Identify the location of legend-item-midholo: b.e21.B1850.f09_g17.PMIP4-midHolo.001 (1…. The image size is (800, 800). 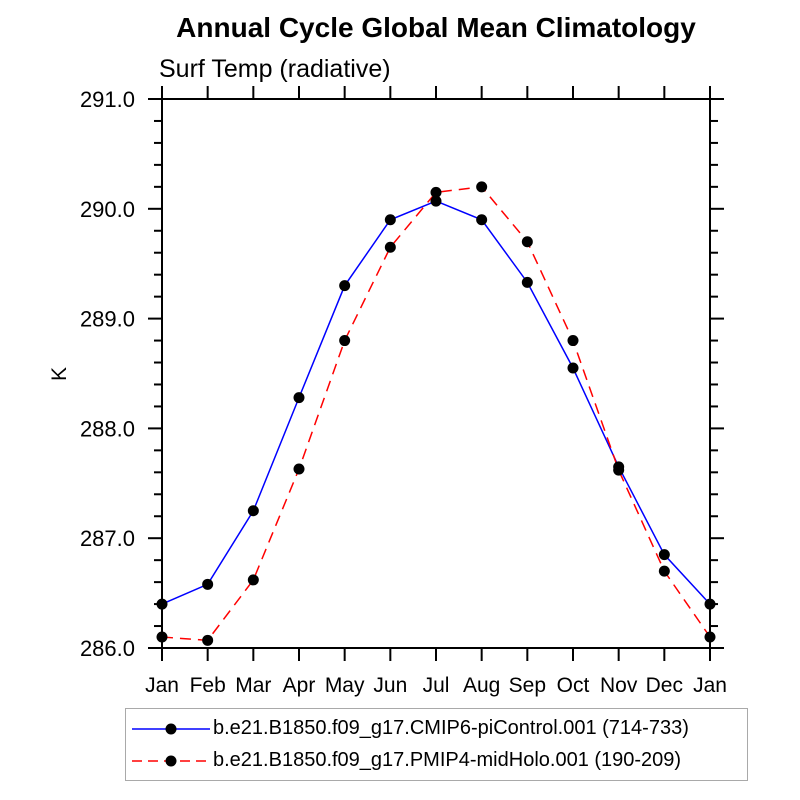
(439, 761).